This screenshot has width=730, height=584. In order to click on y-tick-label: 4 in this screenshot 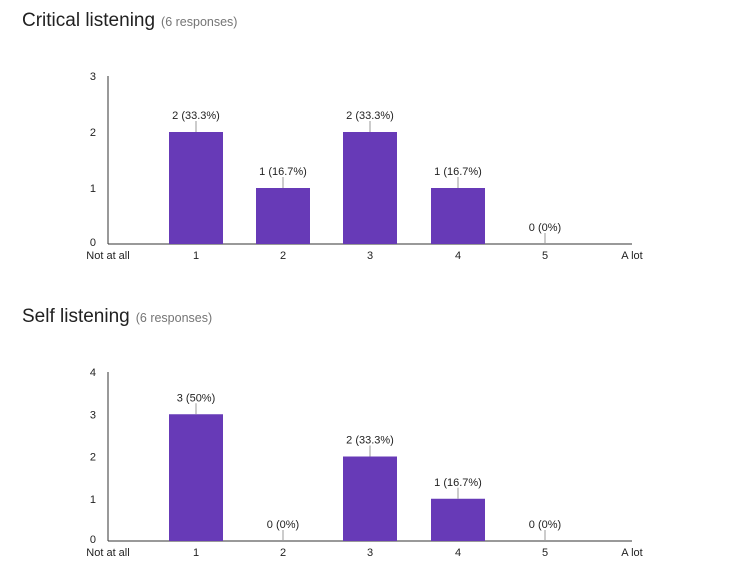, I will do `click(93, 373)`.